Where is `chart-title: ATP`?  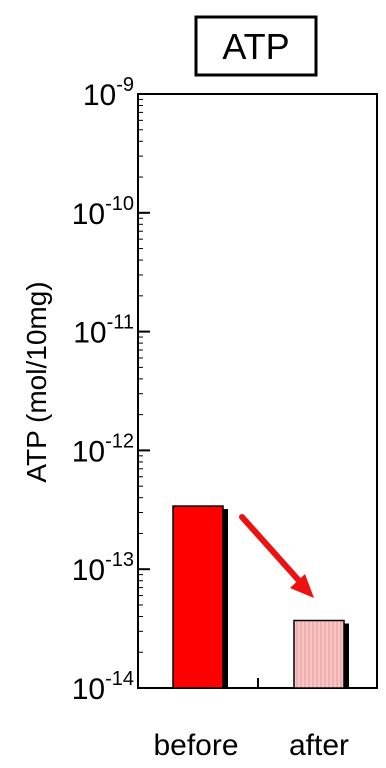
chart-title: ATP is located at coordinates (255, 46).